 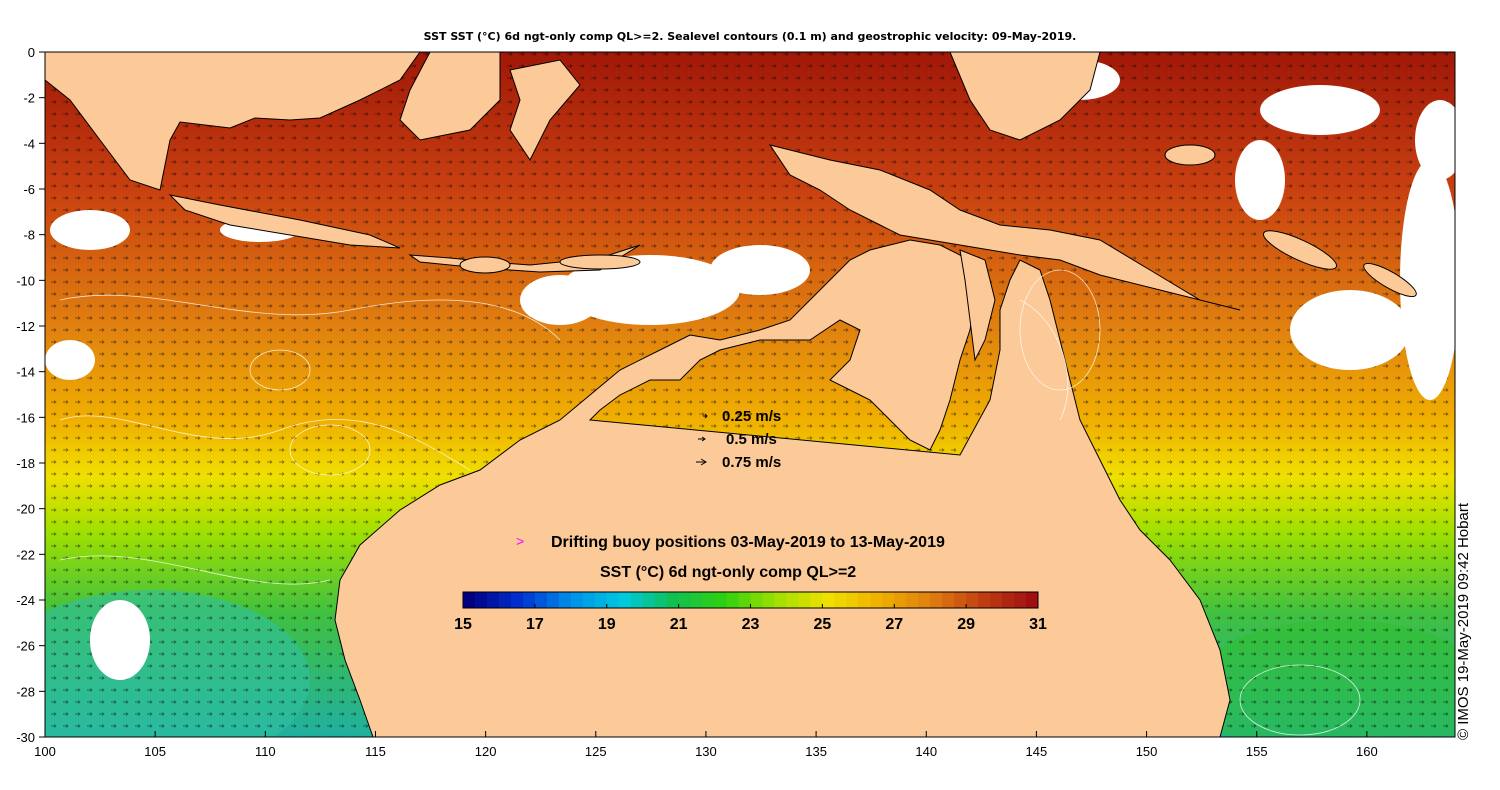 What do you see at coordinates (375, 751) in the screenshot?
I see `x-tick-label: 115` at bounding box center [375, 751].